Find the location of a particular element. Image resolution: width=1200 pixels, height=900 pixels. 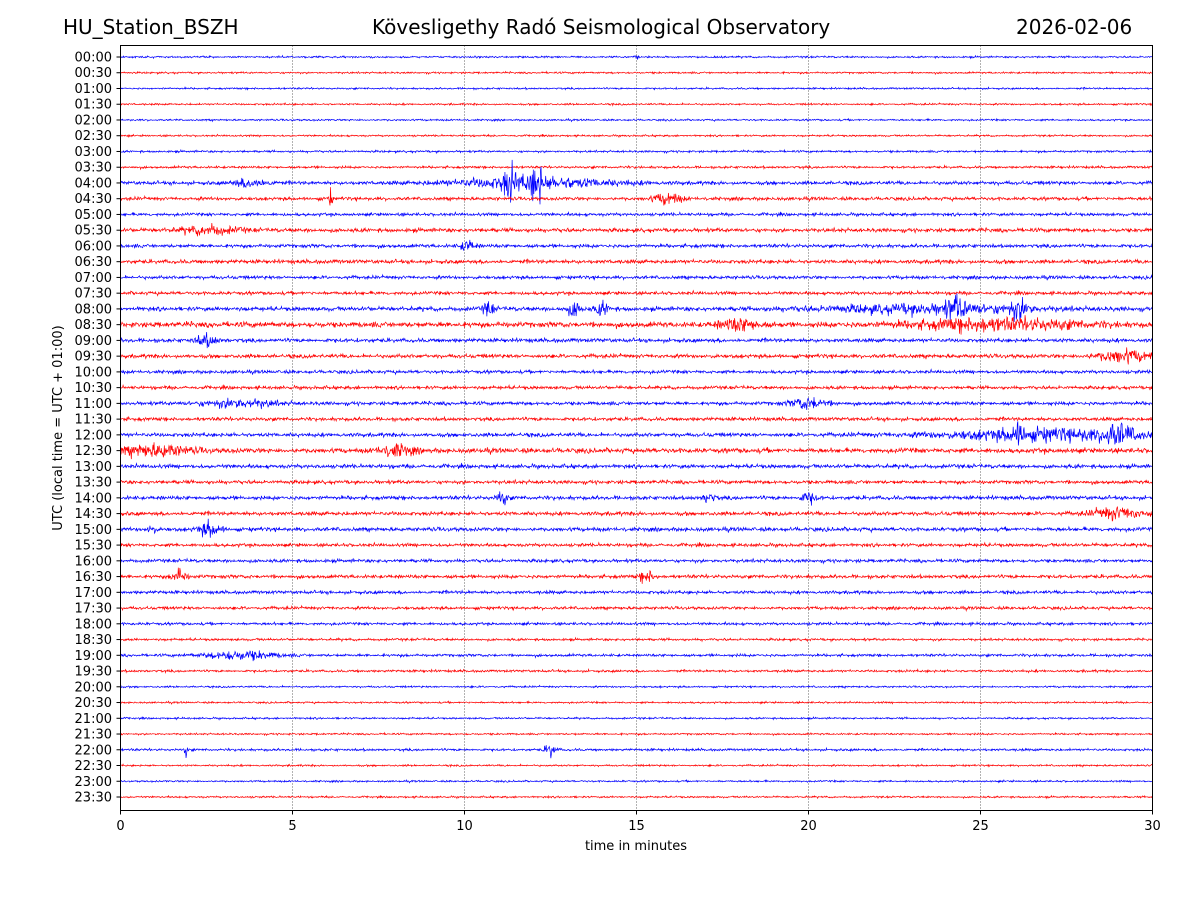

y-tick-label: 08:00 is located at coordinates (93, 309).